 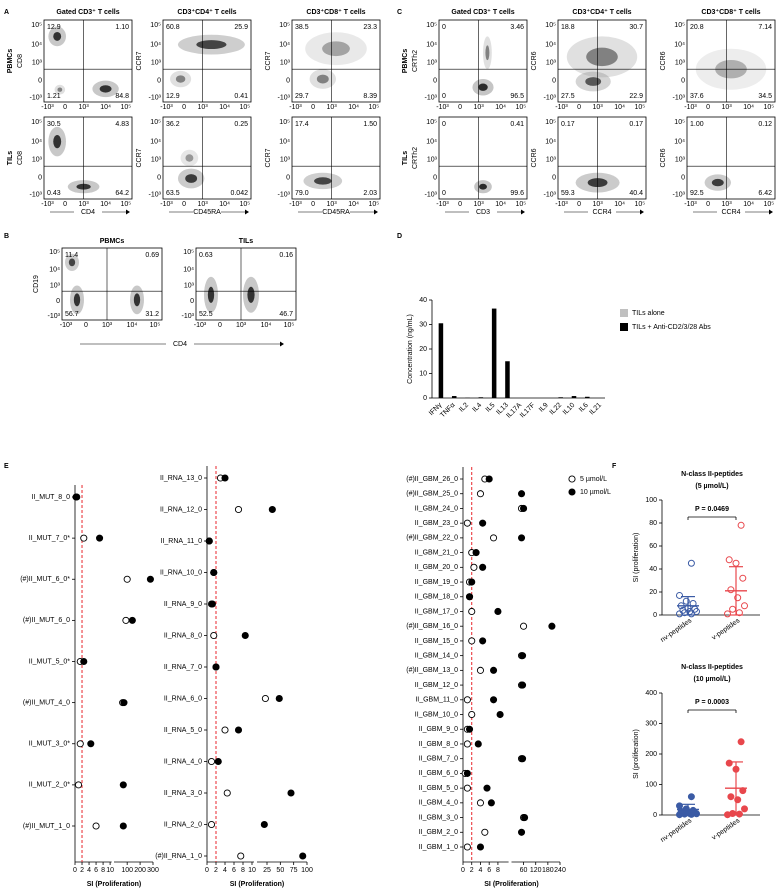 What do you see at coordinates (122, 193) in the screenshot?
I see `quadrant-percent: 64.2` at bounding box center [122, 193].